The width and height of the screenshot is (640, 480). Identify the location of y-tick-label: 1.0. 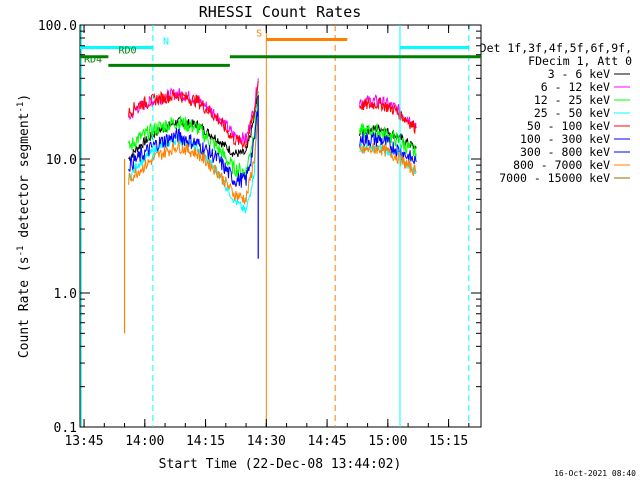
(65, 294).